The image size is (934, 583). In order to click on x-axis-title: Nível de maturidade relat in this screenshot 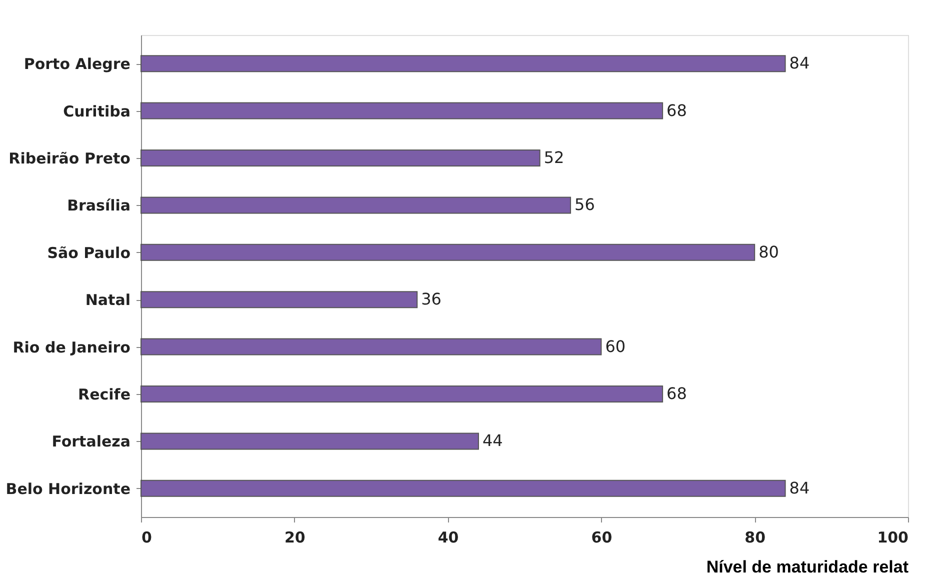, I will do `click(807, 567)`.